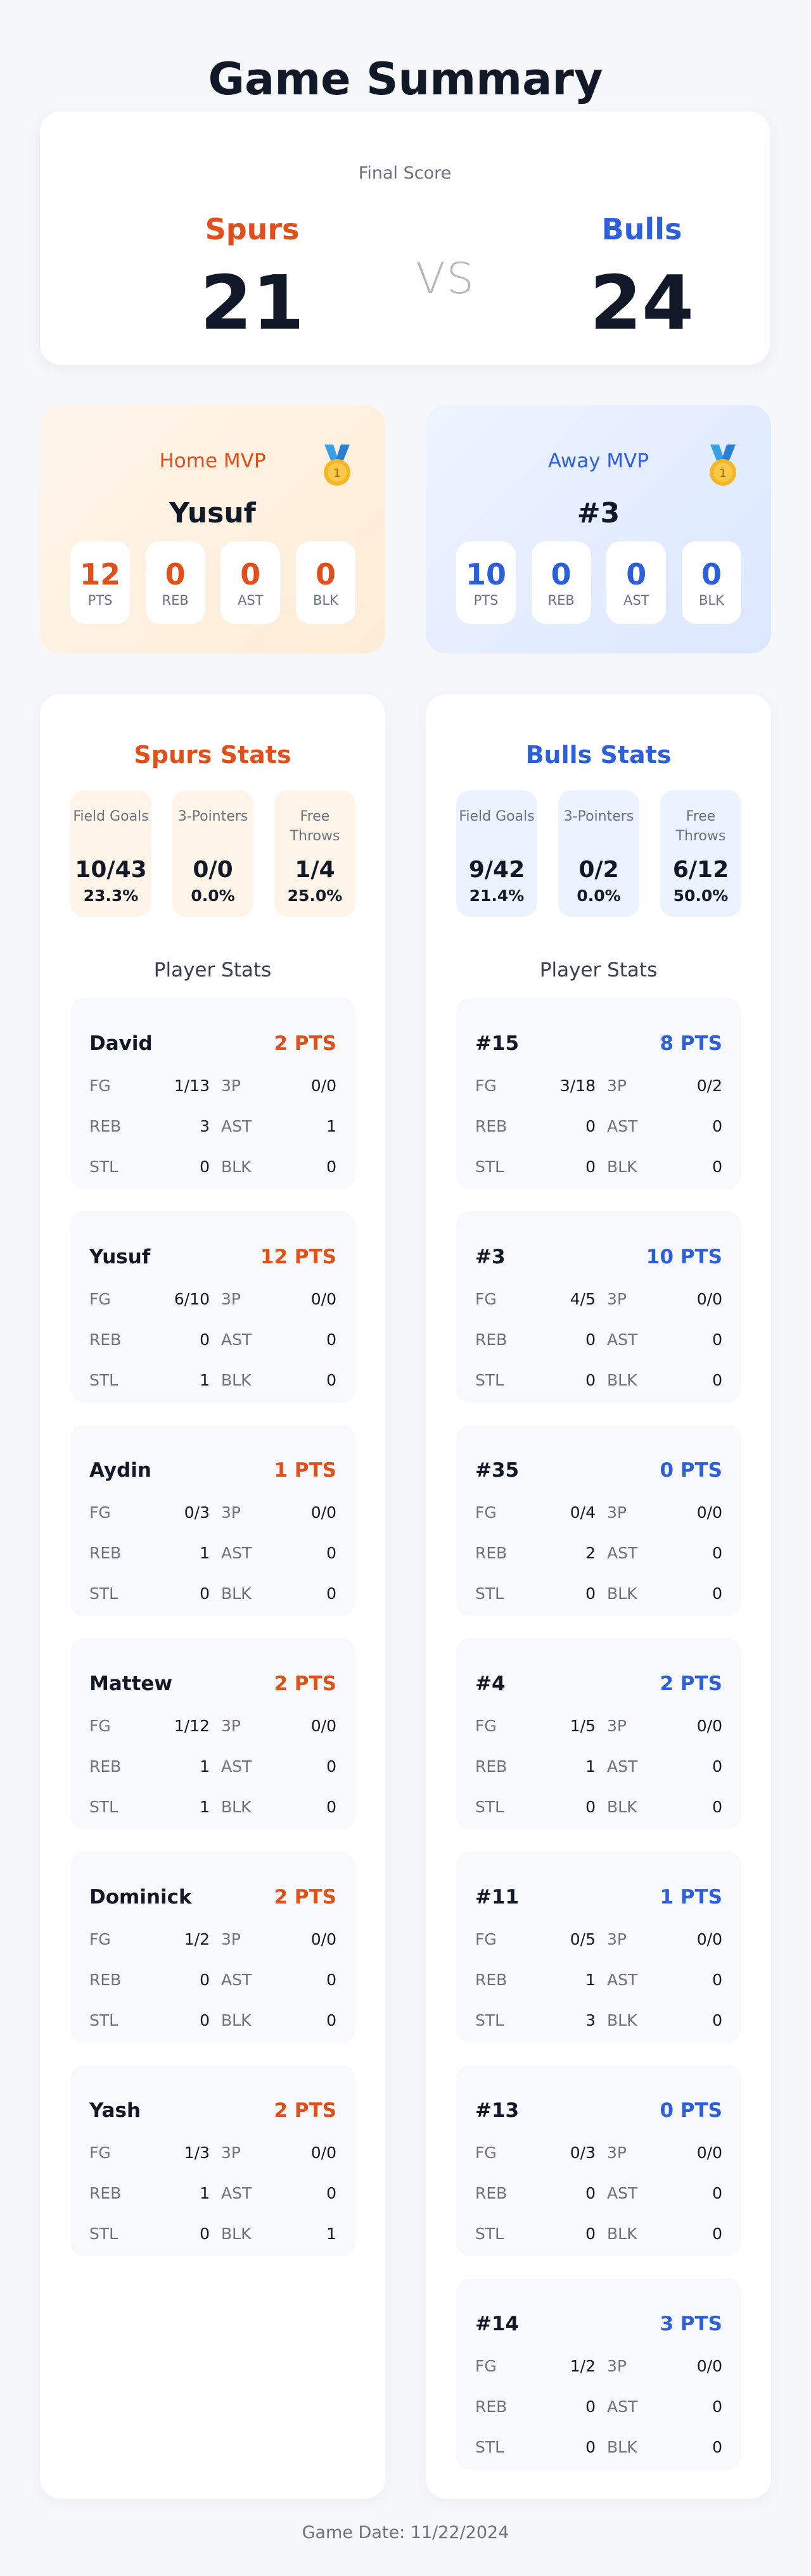 The image size is (811, 2576). I want to click on player-stat-grid: FG 1/5 3P 0/0 REB 1 AST 0 STL 0 BLK 0, so click(598, 1766).